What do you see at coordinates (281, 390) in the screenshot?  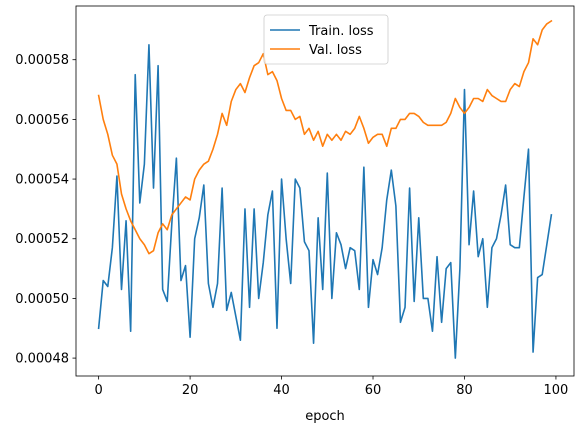 I see `x-tick-label: 40` at bounding box center [281, 390].